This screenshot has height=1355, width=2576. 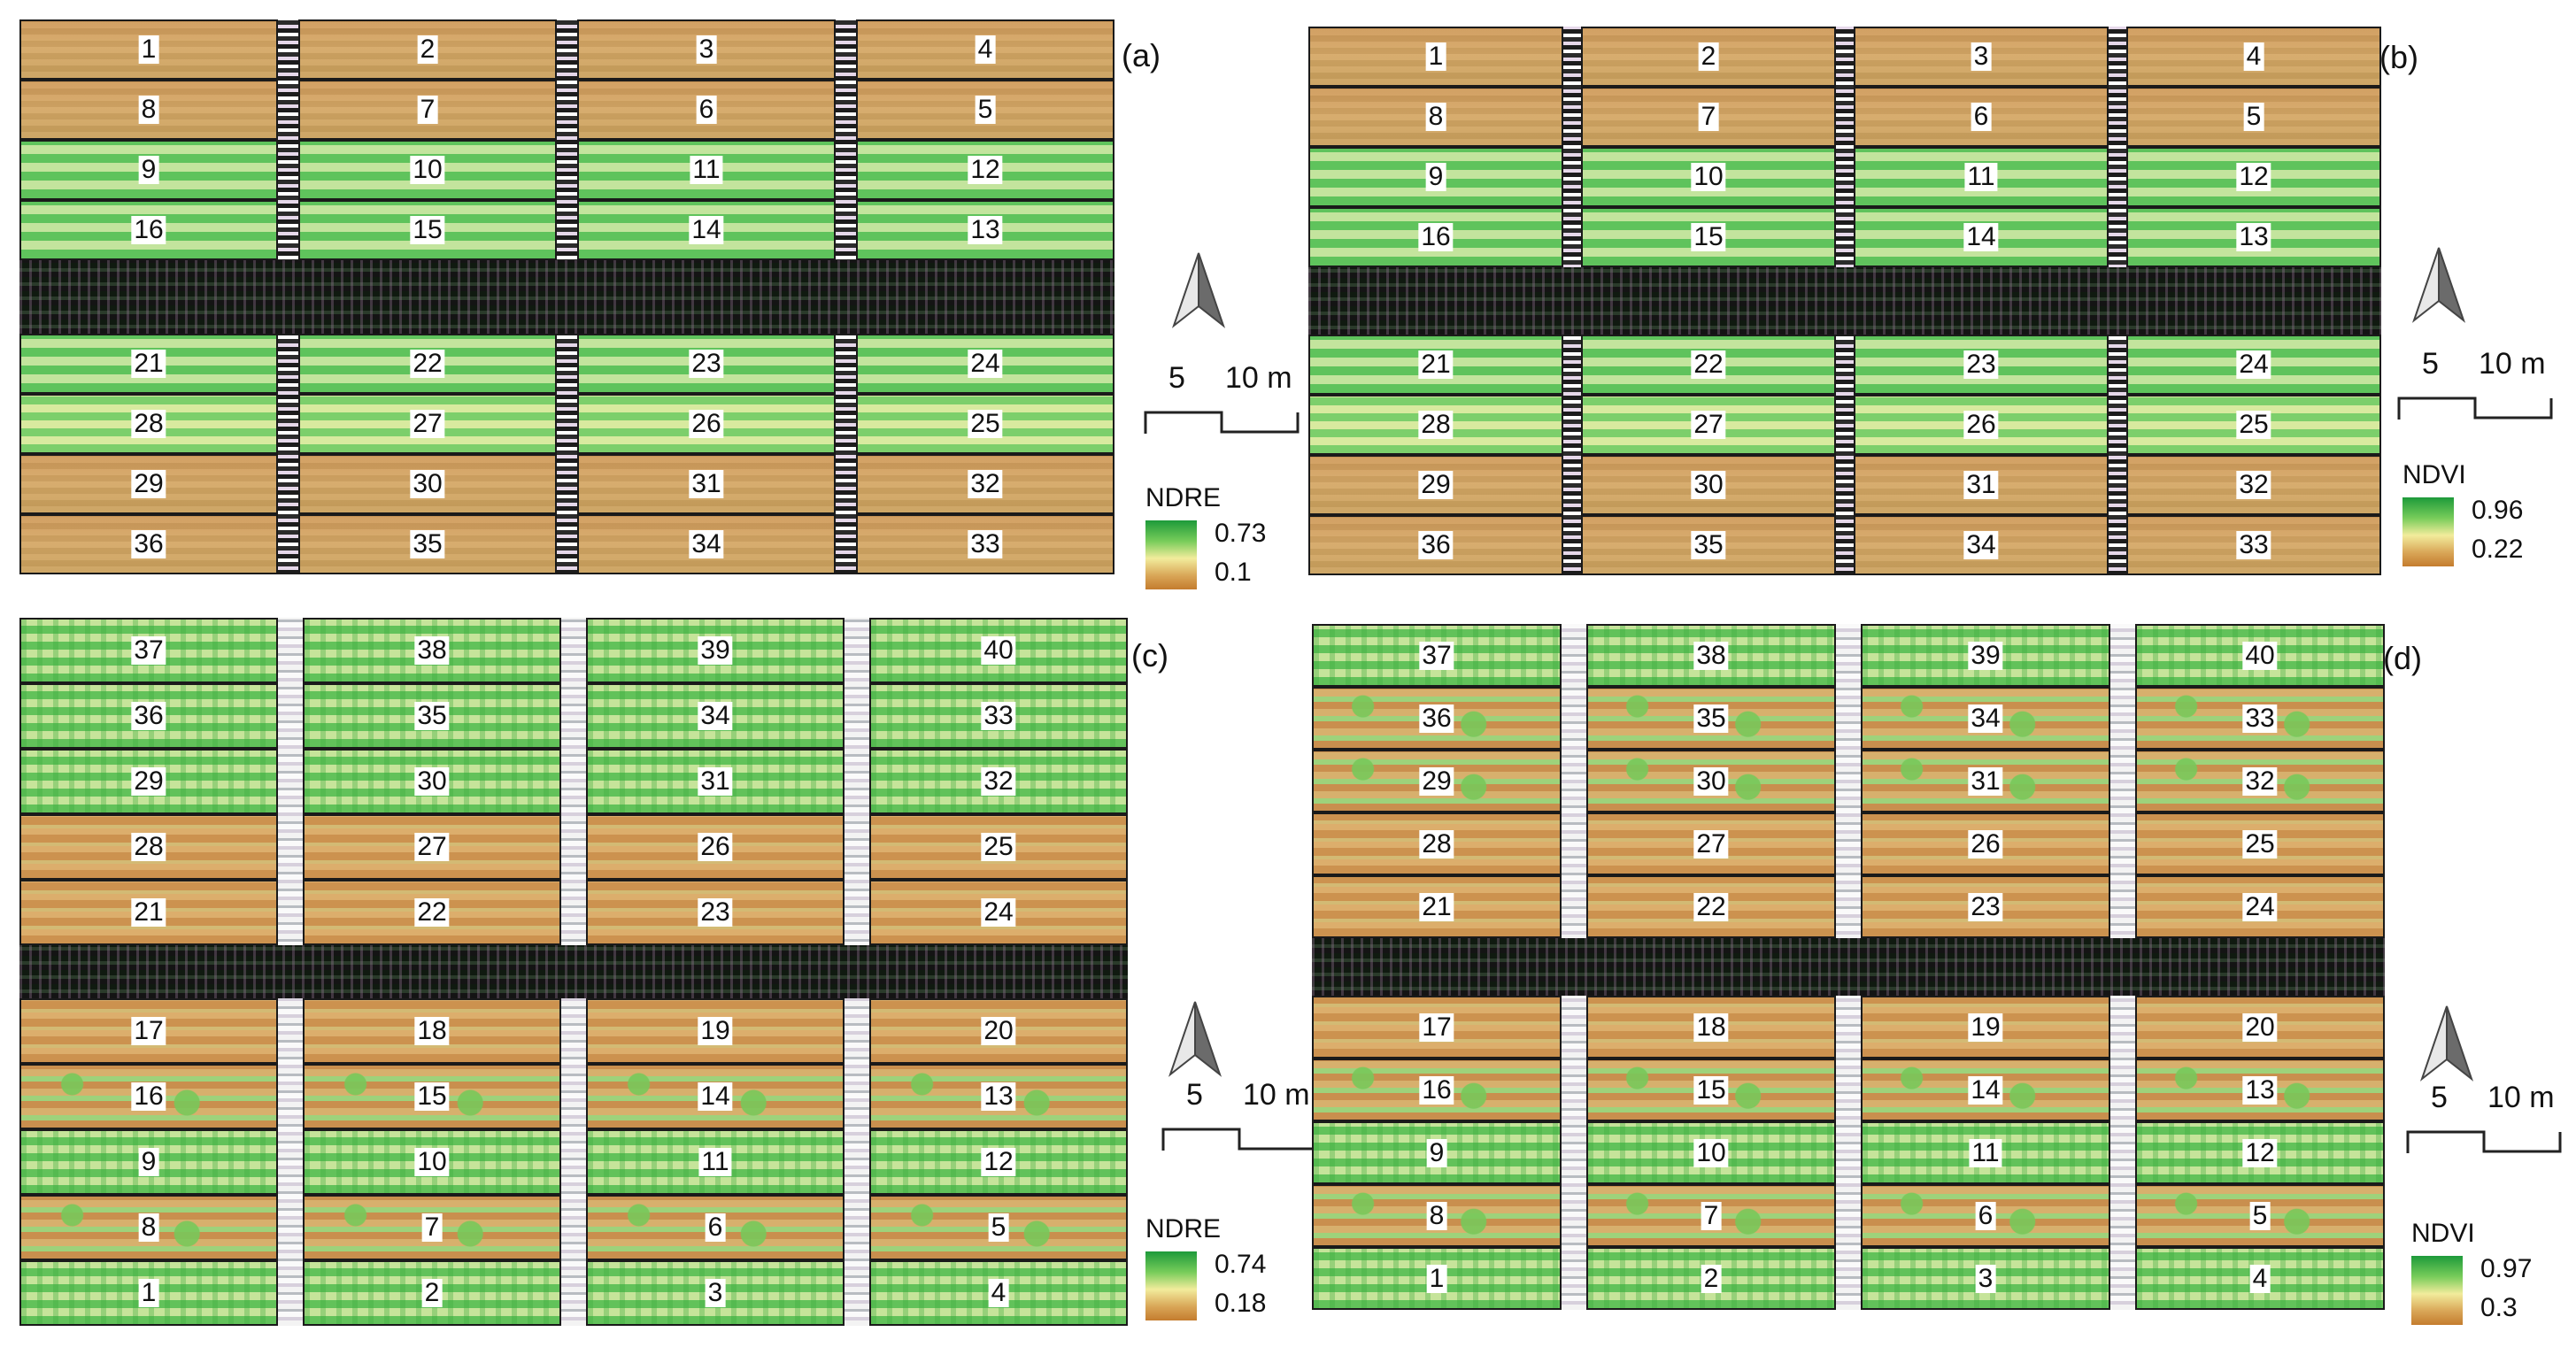 What do you see at coordinates (1435, 177) in the screenshot?
I see `plot-number: 9` at bounding box center [1435, 177].